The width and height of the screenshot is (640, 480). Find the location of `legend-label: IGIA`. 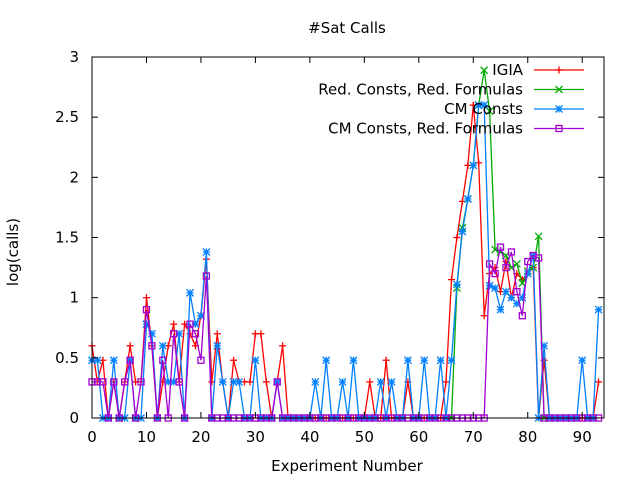

legend-label: IGIA is located at coordinates (507, 70).